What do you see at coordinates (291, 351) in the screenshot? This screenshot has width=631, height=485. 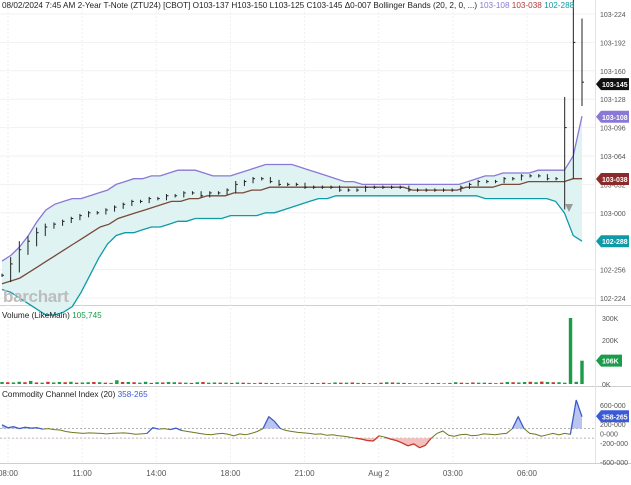 I see `volume-bars-layer` at bounding box center [291, 351].